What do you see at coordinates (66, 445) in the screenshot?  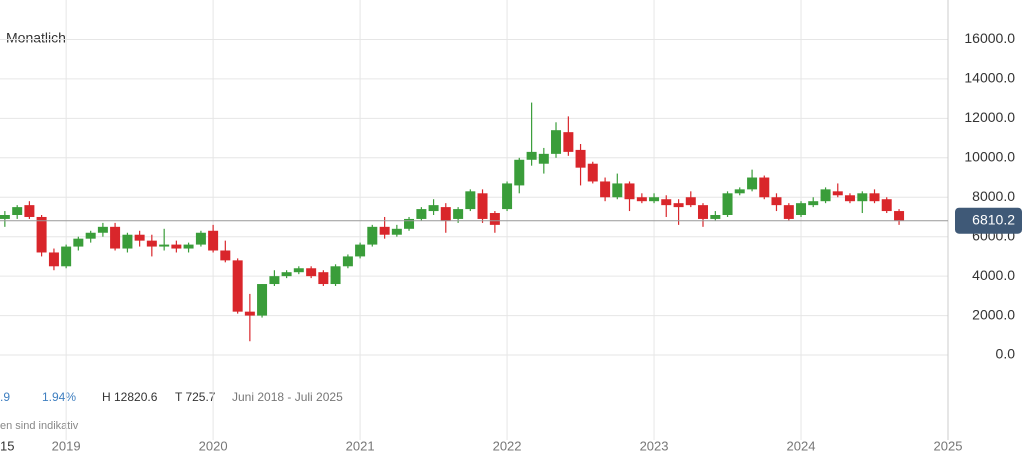 I see `x-tick-label: 2019` at bounding box center [66, 445].